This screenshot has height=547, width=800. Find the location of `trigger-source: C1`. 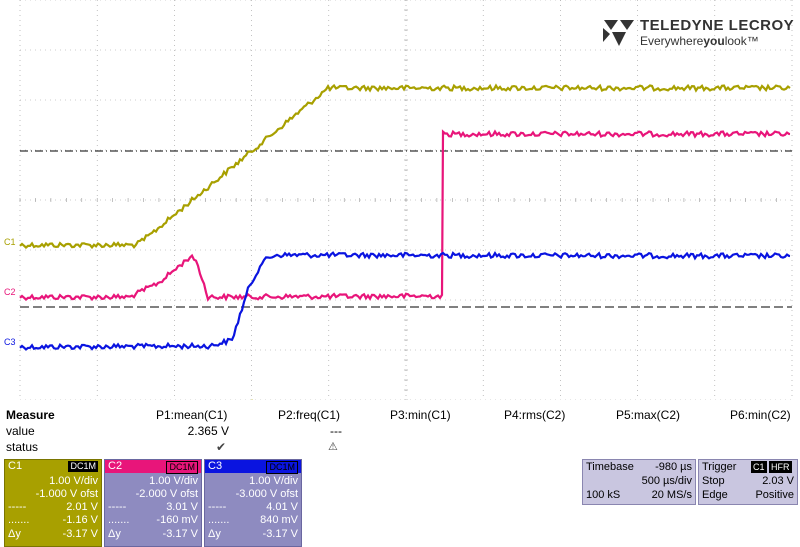

trigger-source: C1 is located at coordinates (759, 467).